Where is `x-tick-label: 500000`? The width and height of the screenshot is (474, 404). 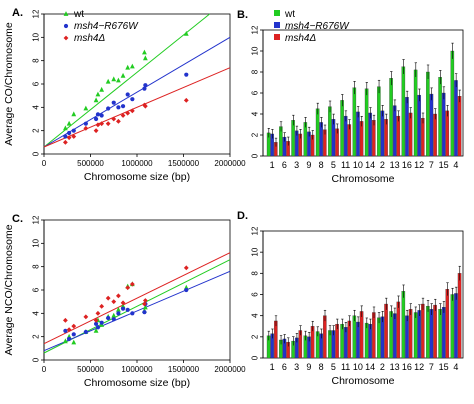
x-tick-label: 500000 is located at coordinates (90, 369).